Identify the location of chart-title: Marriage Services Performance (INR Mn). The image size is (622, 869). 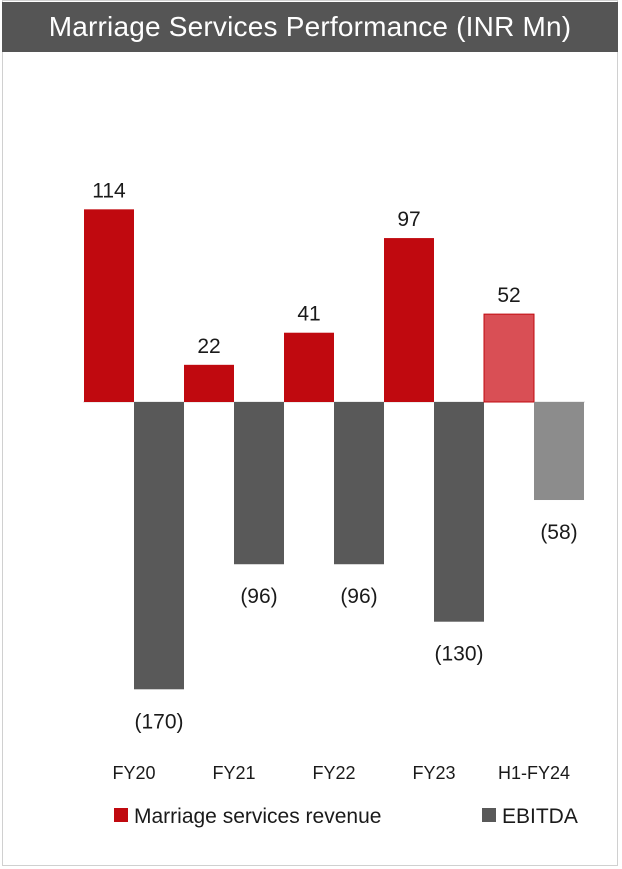
(310, 26).